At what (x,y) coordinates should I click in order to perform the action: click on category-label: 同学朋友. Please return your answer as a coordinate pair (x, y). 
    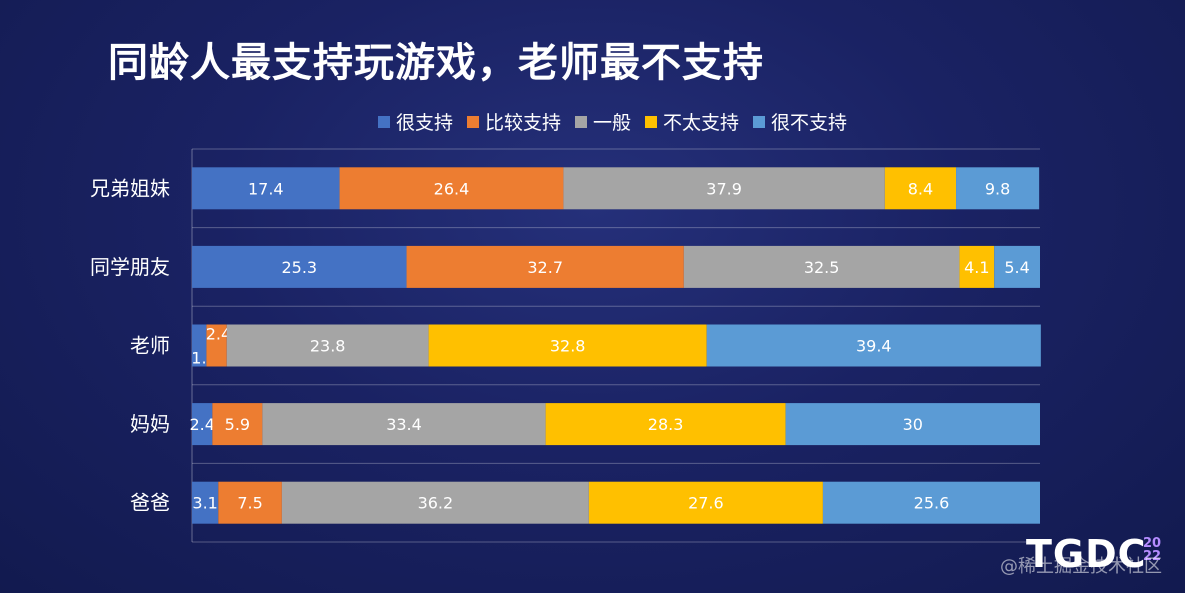
    Looking at the image, I should click on (130, 267).